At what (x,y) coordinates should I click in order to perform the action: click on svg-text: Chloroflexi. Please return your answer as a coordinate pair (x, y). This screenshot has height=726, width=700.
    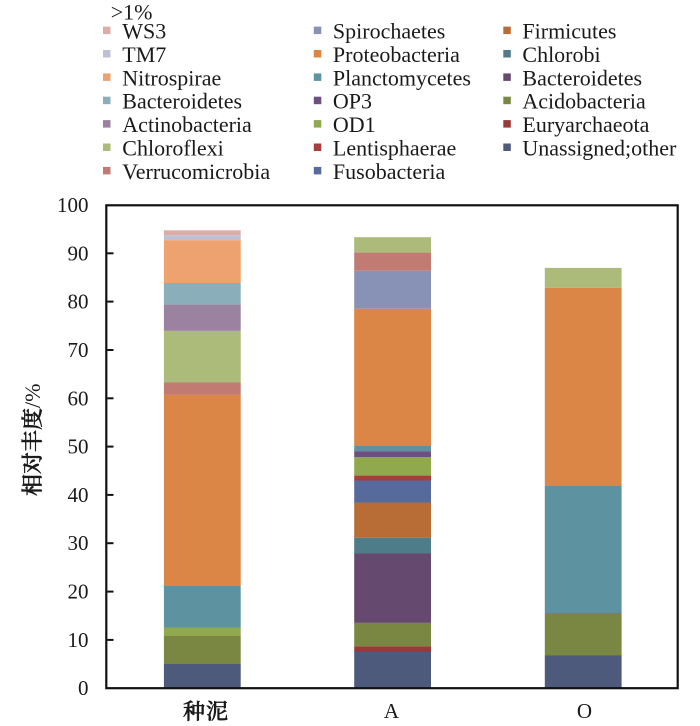
    Looking at the image, I should click on (172, 148).